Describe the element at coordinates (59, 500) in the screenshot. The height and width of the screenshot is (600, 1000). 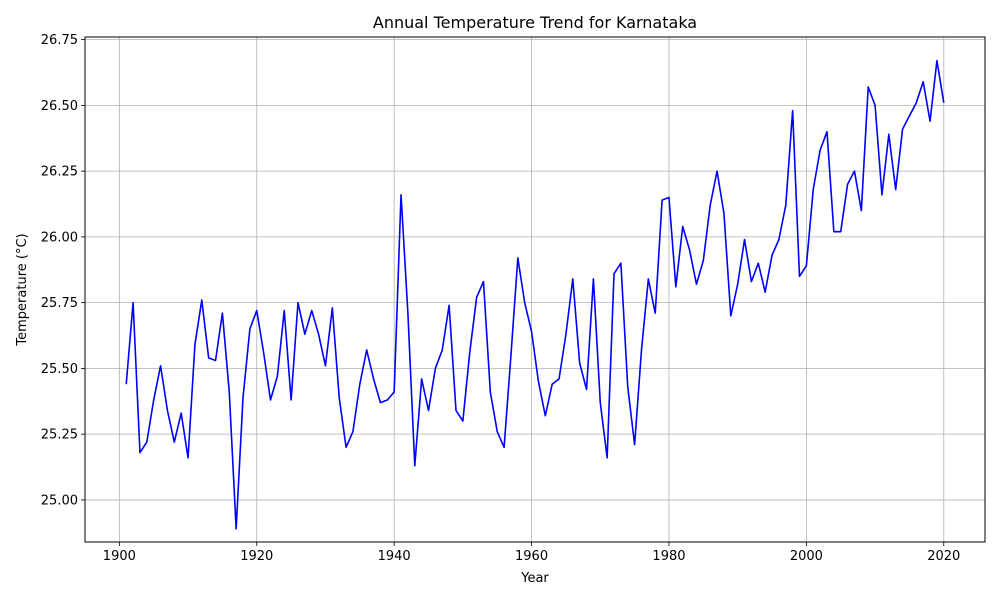
I see `y-tick-label: 25.00` at that location.